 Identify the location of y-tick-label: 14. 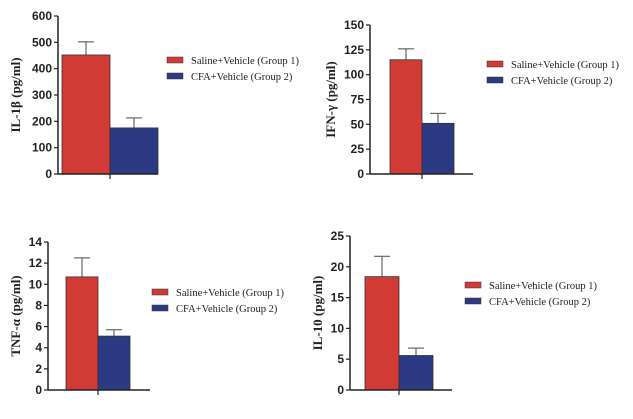
(36, 242).